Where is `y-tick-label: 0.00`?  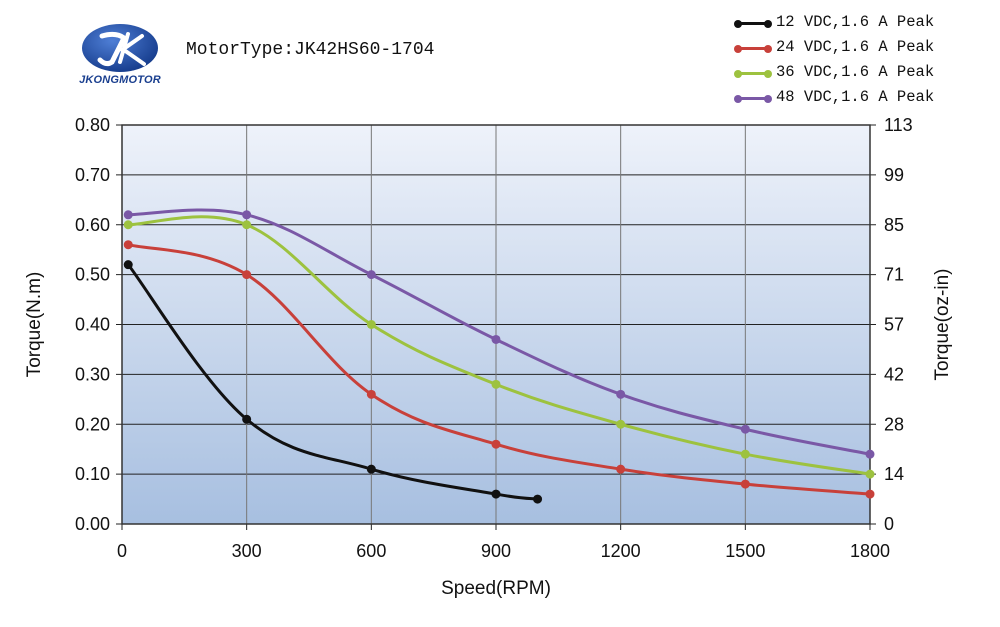 y-tick-label: 0.00 is located at coordinates (92, 524).